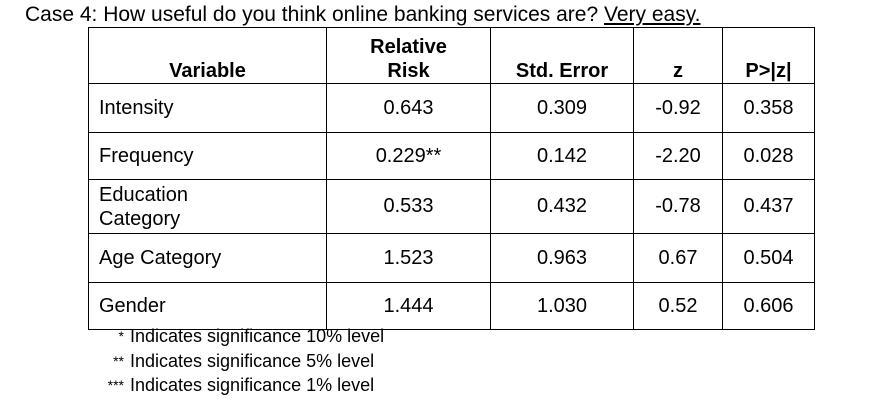 The image size is (884, 406). I want to click on cell-p-value: 0.358, so click(768, 108).